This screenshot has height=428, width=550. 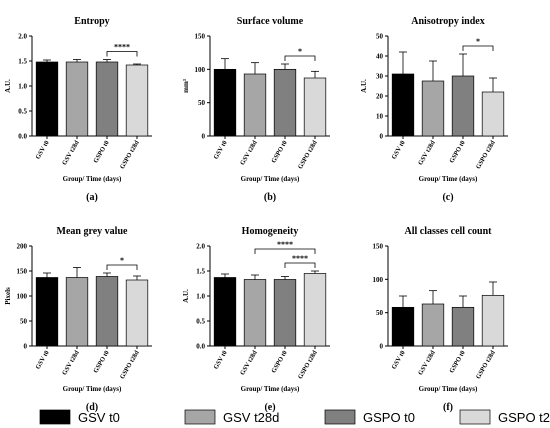 What do you see at coordinates (91, 21) in the screenshot?
I see `chart-title: Entropy` at bounding box center [91, 21].